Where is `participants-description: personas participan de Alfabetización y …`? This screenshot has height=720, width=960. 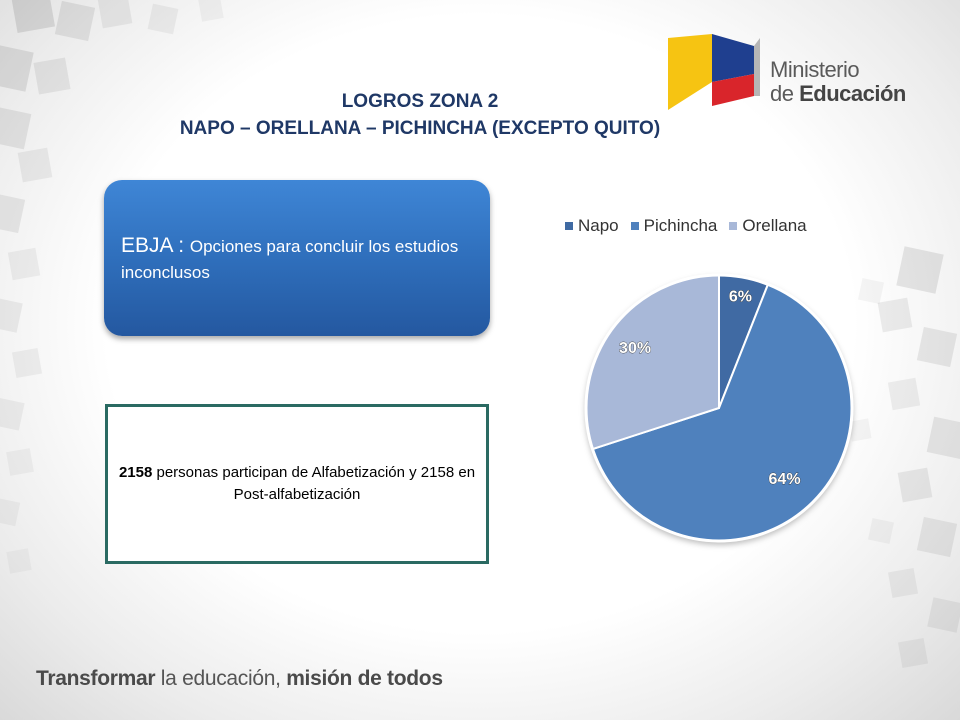
participants-description: personas participan de Alfabetización y … is located at coordinates (314, 483).